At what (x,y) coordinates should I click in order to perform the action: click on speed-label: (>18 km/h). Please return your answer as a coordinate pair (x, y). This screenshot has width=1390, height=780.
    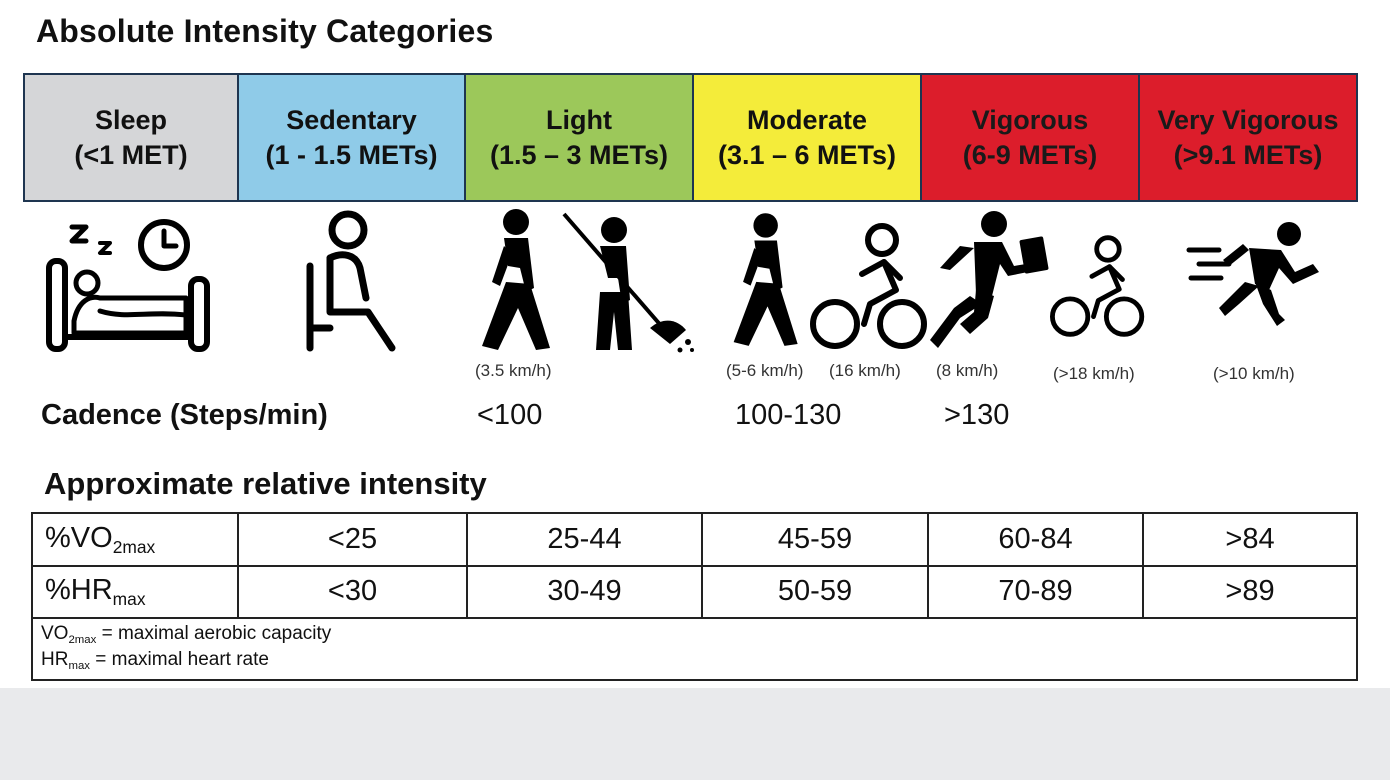
    Looking at the image, I should click on (1094, 373).